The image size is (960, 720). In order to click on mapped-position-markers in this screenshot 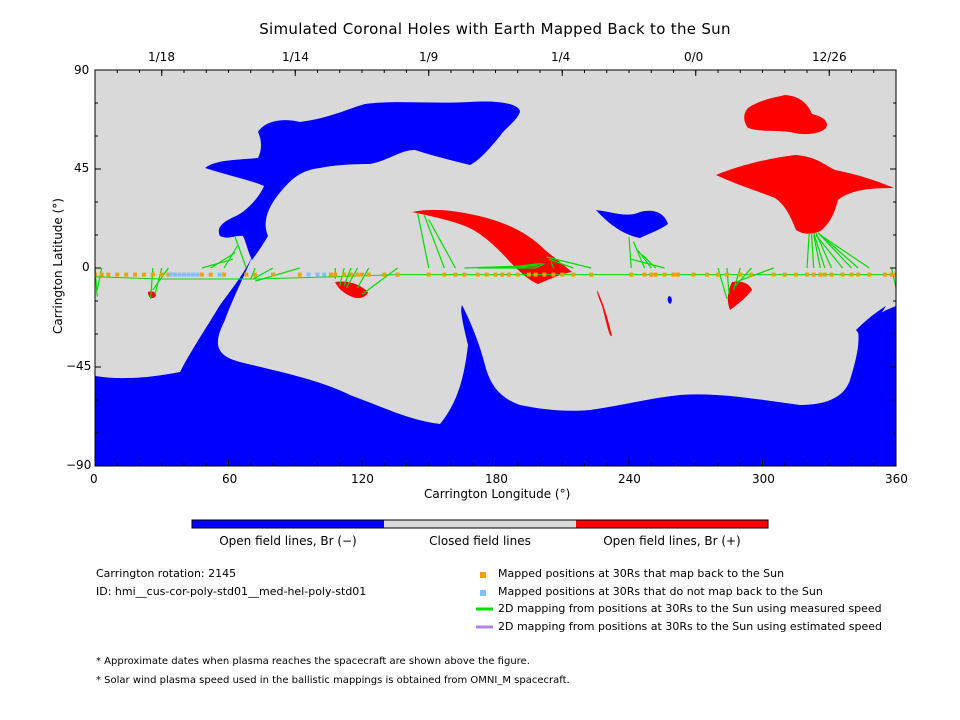, I will do `click(495, 274)`.